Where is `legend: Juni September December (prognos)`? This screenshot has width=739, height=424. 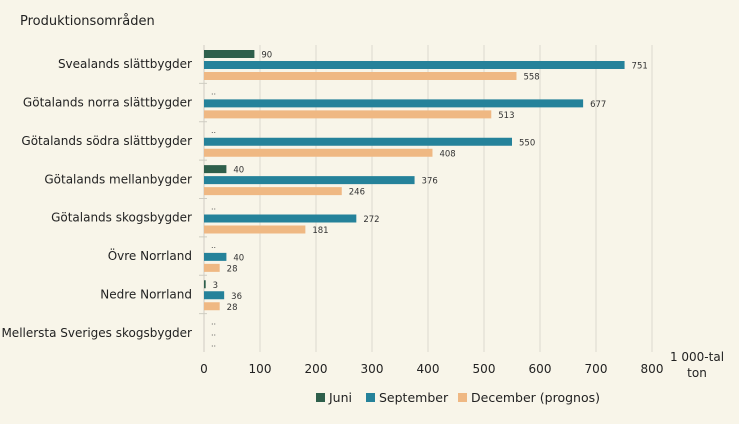
legend: Juni September December (prognos) is located at coordinates (369, 400).